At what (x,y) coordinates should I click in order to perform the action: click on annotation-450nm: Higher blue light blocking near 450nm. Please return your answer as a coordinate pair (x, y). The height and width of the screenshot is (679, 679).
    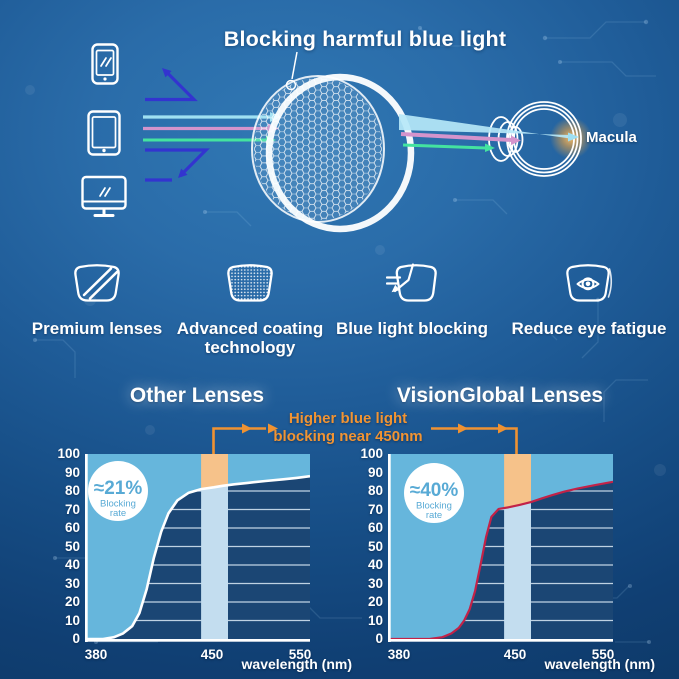
    Looking at the image, I should click on (348, 428).